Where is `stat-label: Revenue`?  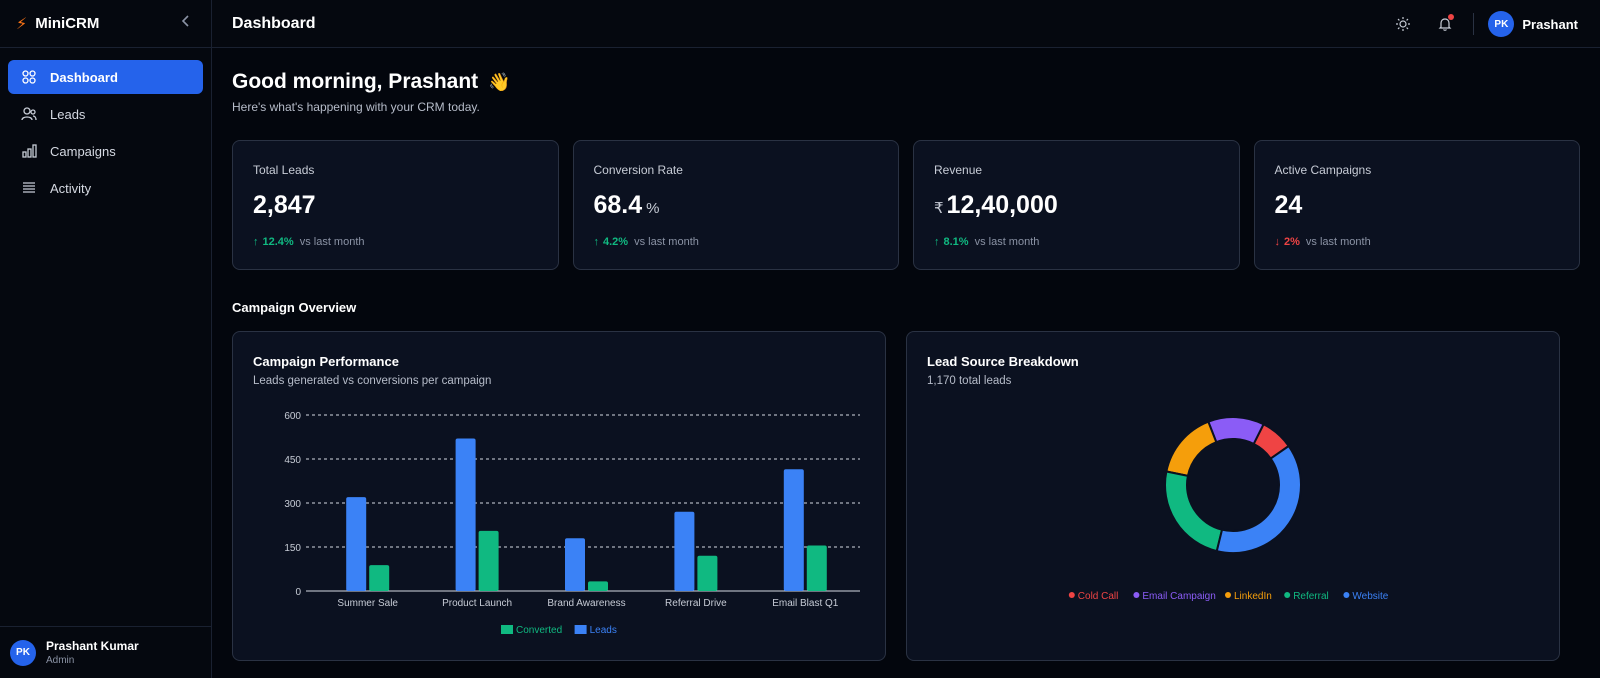 stat-label: Revenue is located at coordinates (958, 170).